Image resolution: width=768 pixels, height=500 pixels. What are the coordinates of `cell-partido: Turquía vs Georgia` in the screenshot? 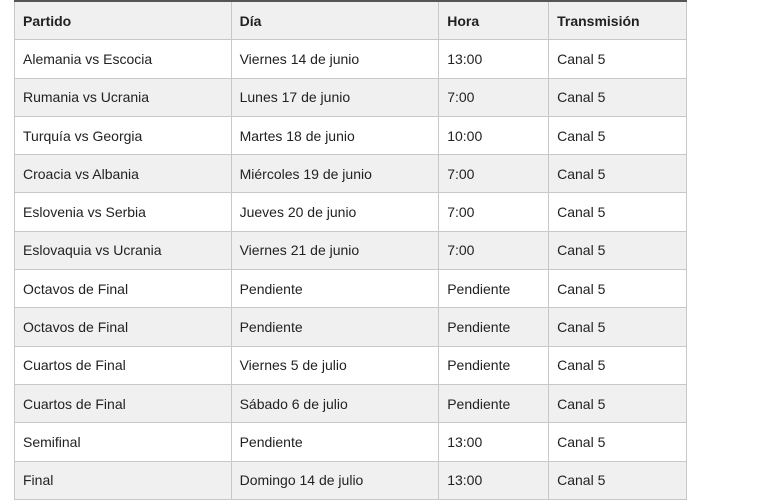 It's located at (123, 135).